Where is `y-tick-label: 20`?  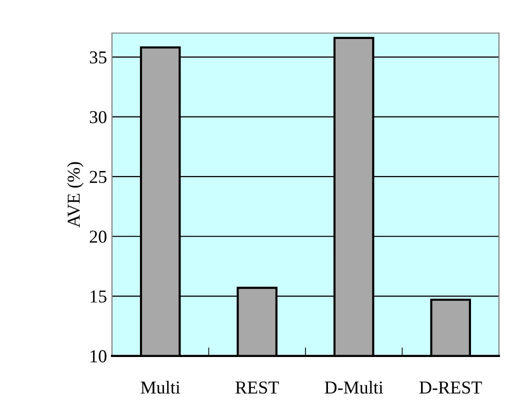
y-tick-label: 20 is located at coordinates (98, 236).